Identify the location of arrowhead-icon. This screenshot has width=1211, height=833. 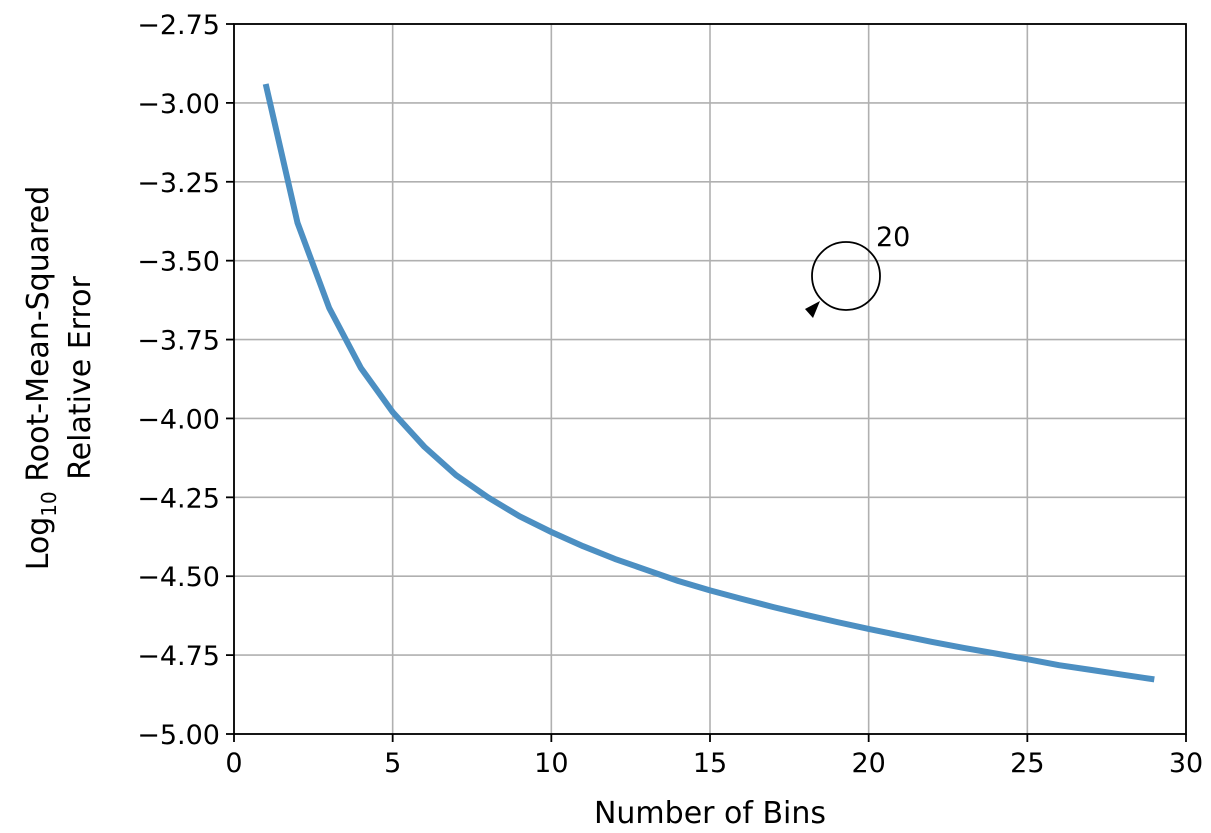
(812, 309).